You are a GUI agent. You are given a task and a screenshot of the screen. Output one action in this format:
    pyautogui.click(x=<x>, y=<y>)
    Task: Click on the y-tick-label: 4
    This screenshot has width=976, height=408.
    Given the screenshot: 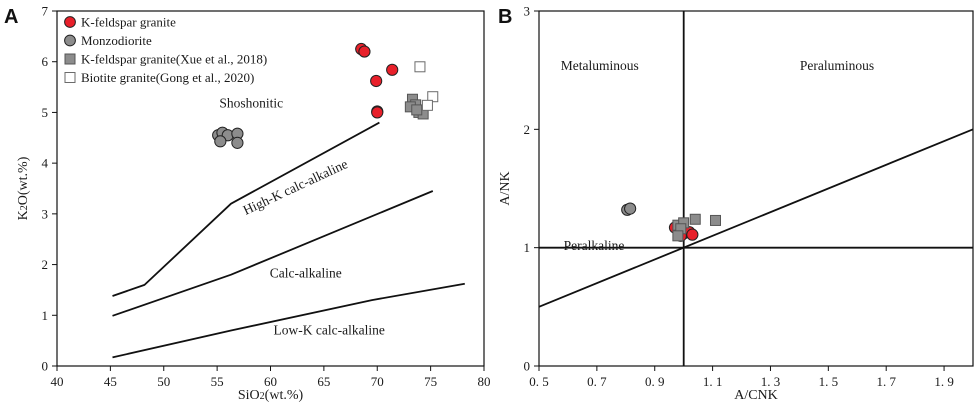 What is the action you would take?
    pyautogui.click(x=45, y=163)
    